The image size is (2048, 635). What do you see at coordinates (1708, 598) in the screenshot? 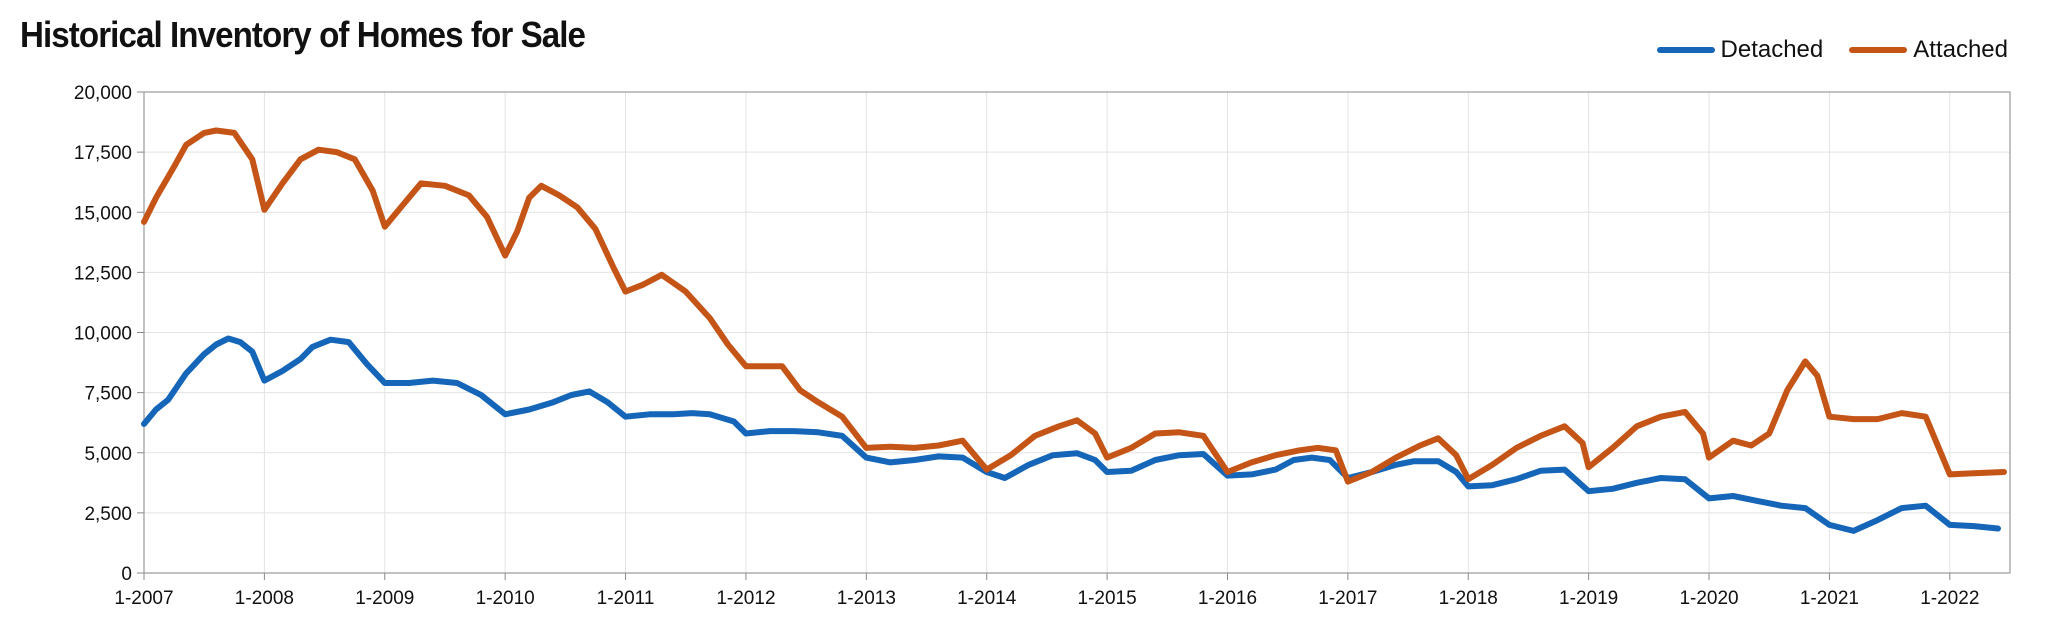
I see `x-tick-label: 1-2020` at bounding box center [1708, 598].